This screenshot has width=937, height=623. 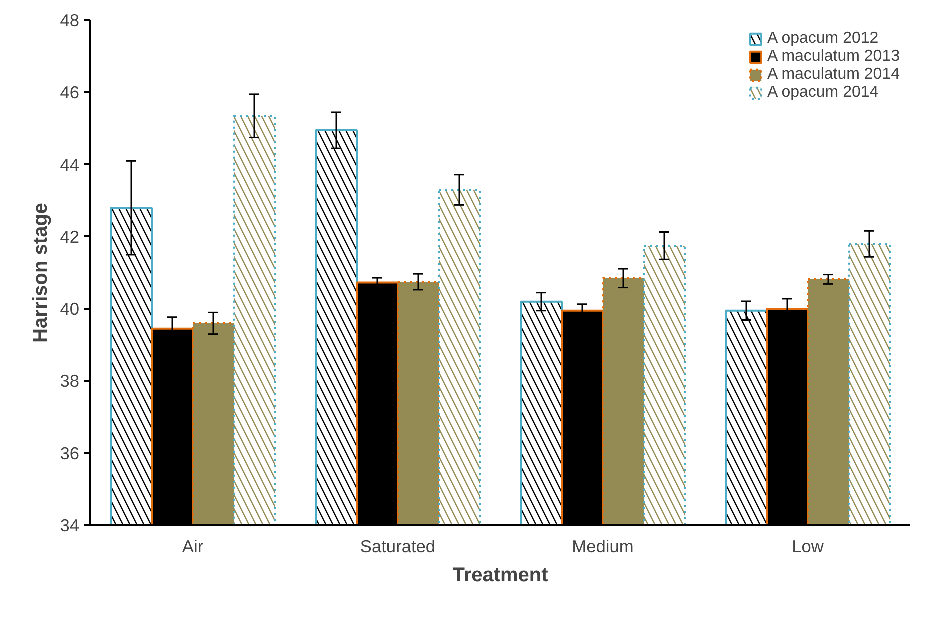 What do you see at coordinates (833, 57) in the screenshot?
I see `legend-label: A maculatum 2013` at bounding box center [833, 57].